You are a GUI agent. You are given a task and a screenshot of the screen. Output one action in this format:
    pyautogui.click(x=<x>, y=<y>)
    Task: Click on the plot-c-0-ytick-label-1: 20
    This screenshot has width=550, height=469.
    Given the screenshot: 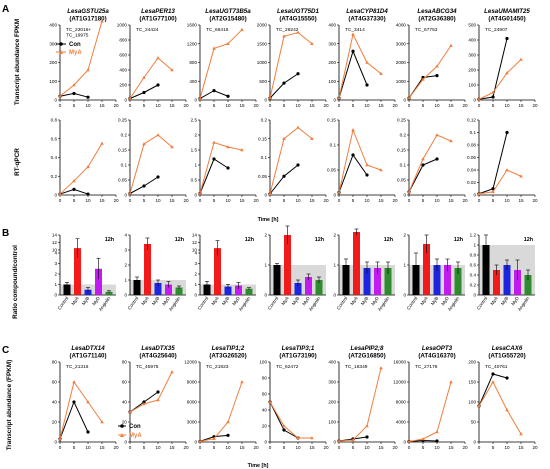 What is the action you would take?
    pyautogui.click(x=55, y=422)
    